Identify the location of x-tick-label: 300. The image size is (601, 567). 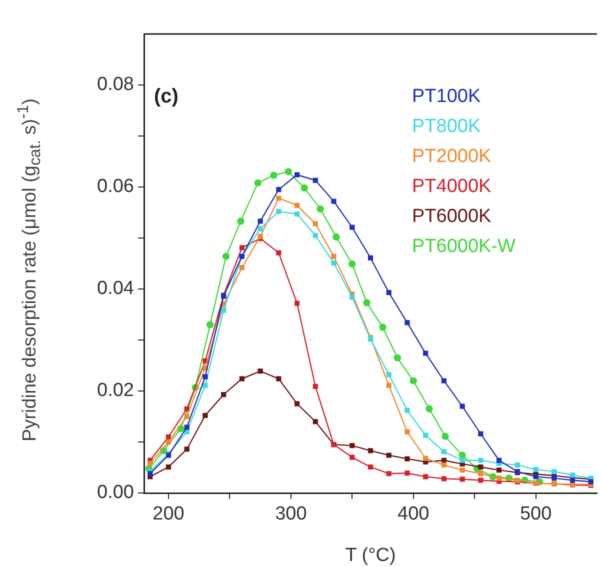
(291, 514).